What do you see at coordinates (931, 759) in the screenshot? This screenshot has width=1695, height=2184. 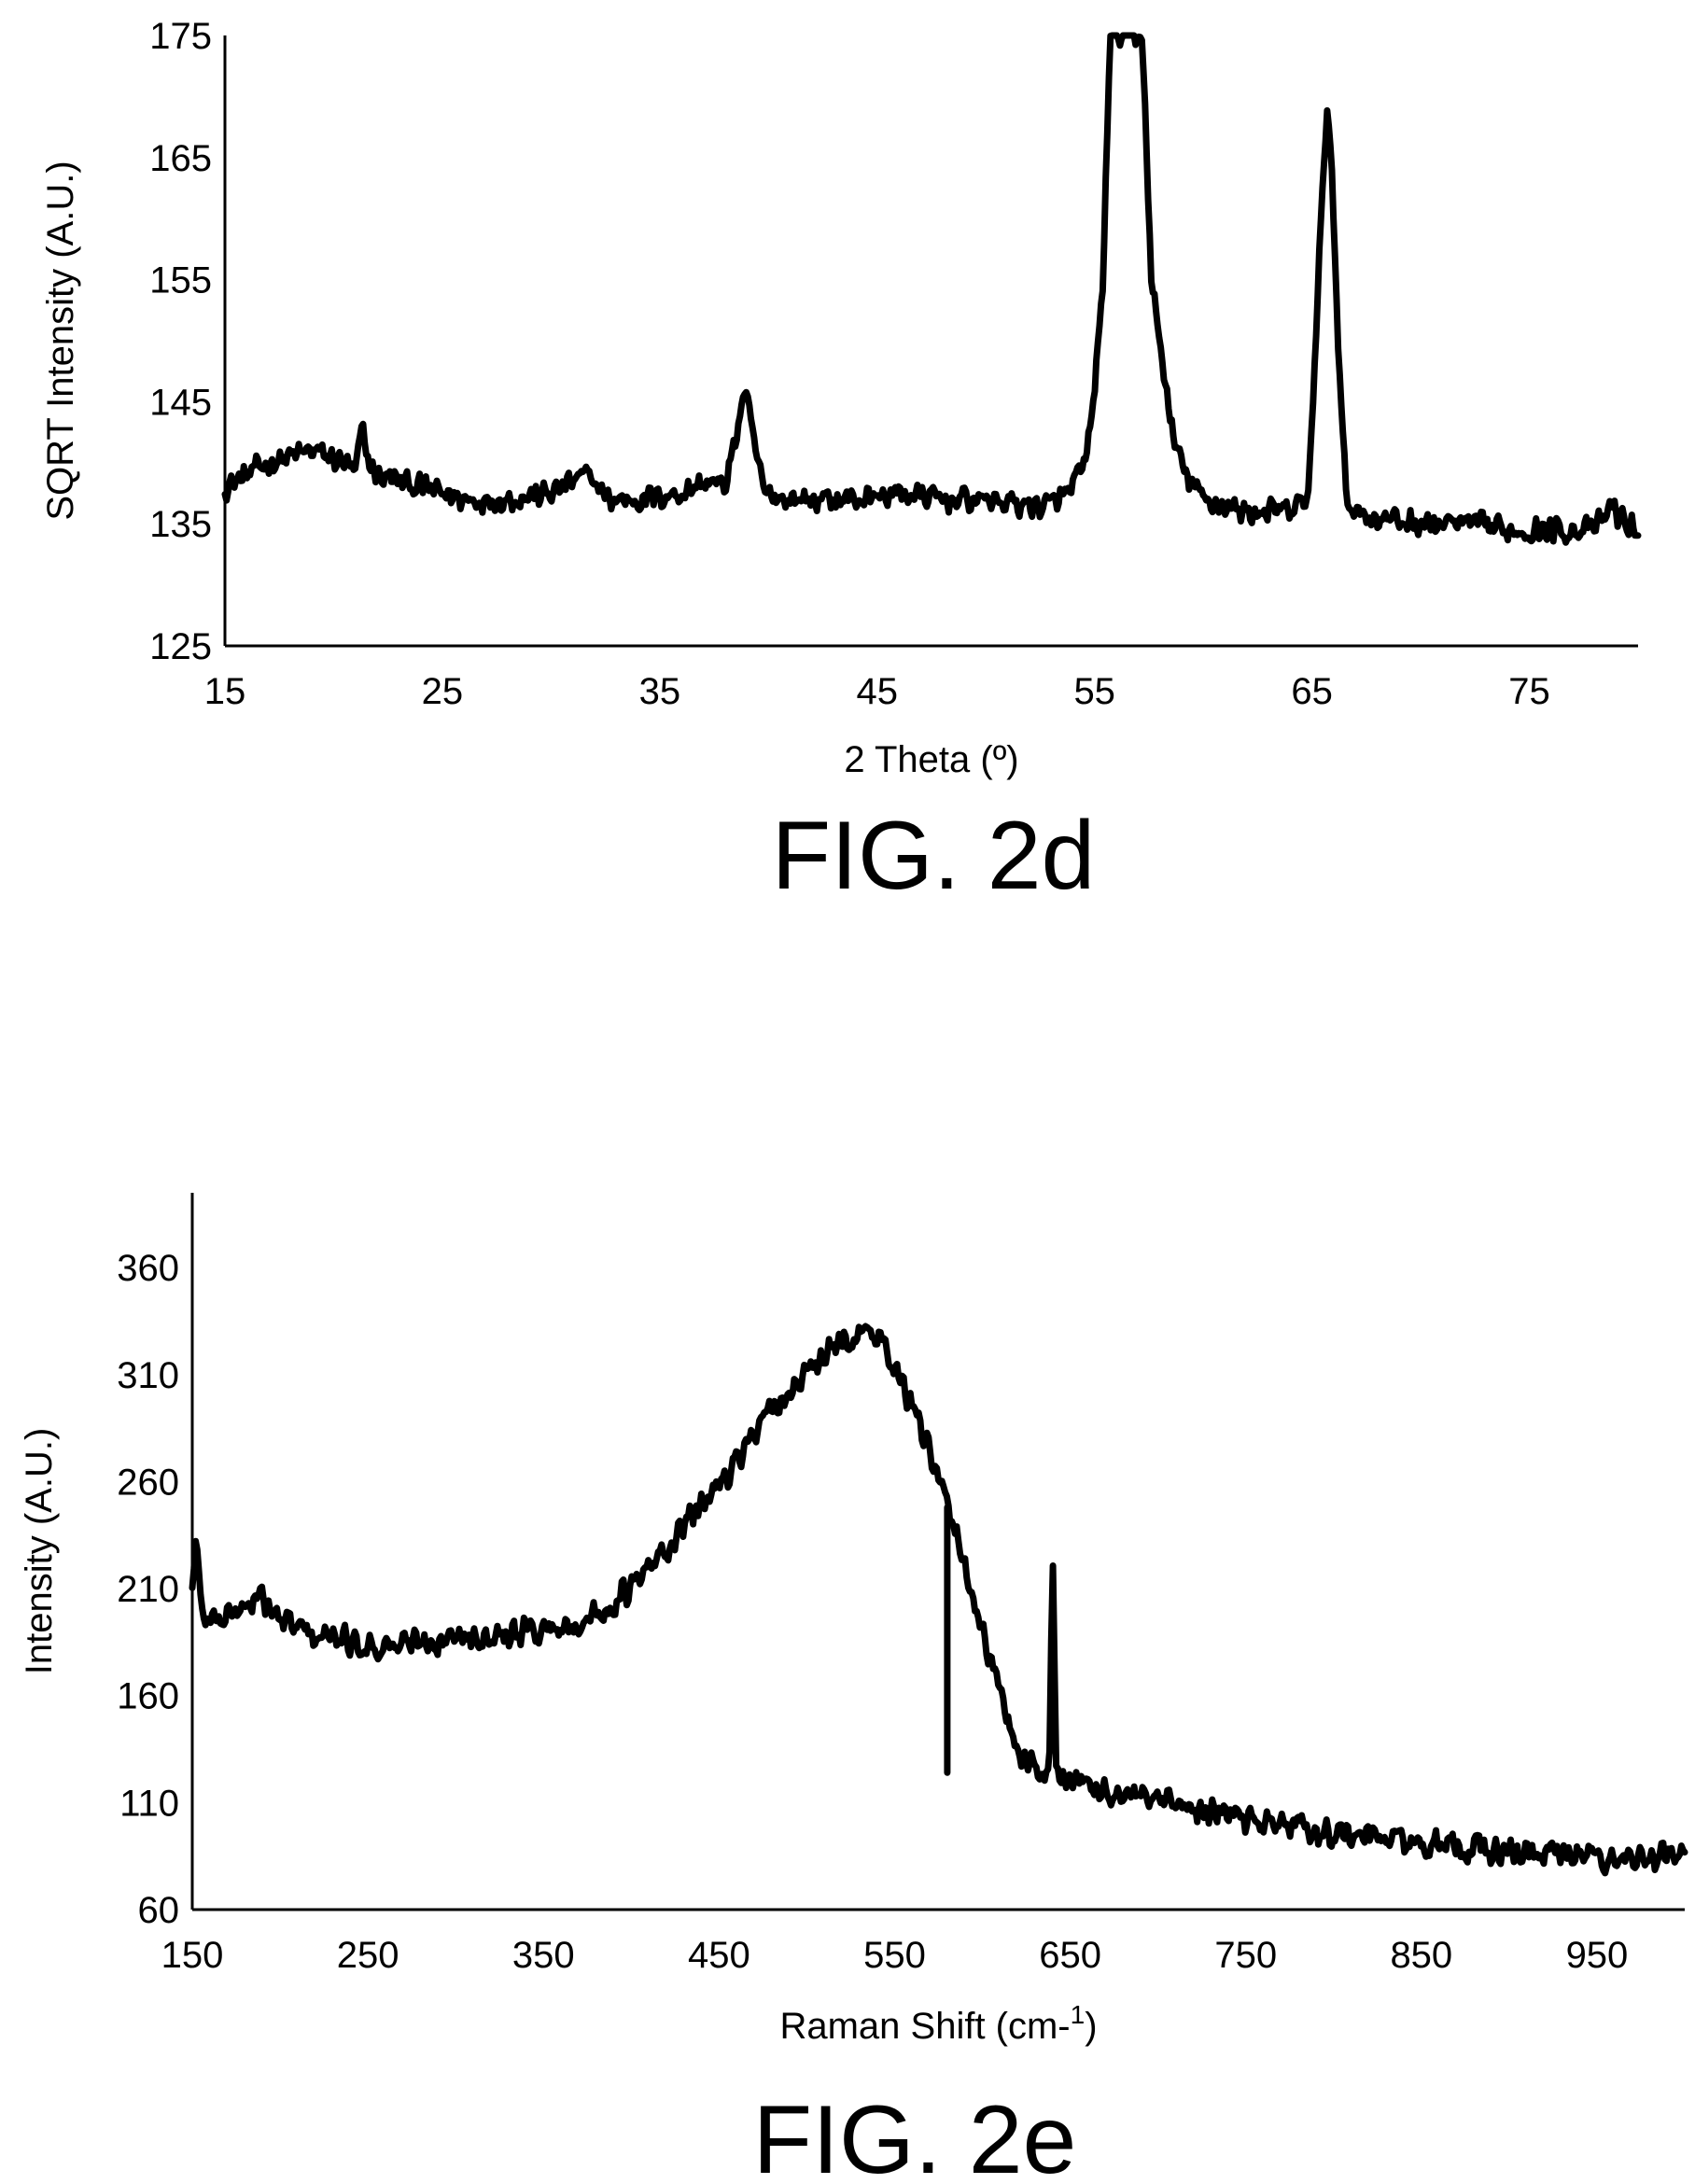 I see `x-axis-title: 2 Theta (º)` at bounding box center [931, 759].